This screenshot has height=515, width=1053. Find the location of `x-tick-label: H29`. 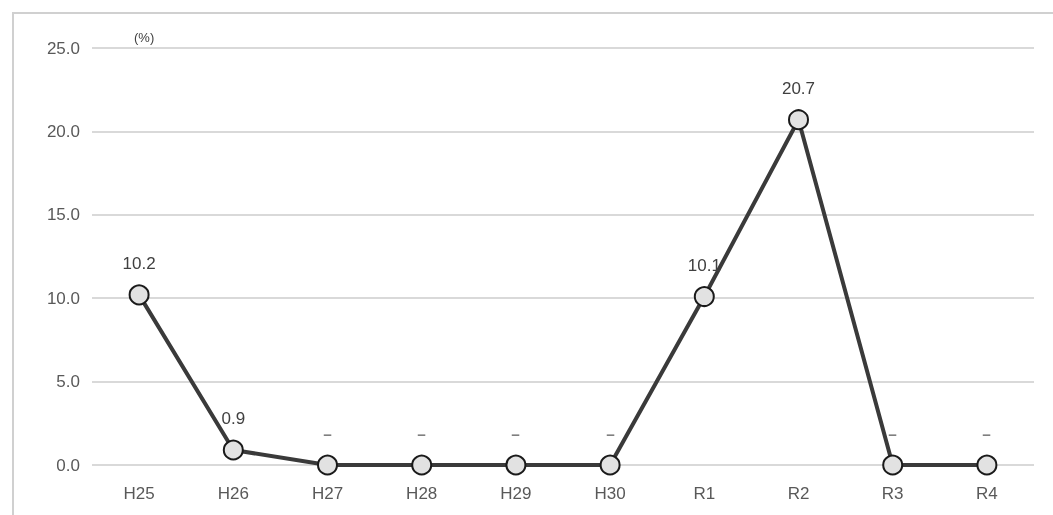

x-tick-label: H29 is located at coordinates (516, 493).